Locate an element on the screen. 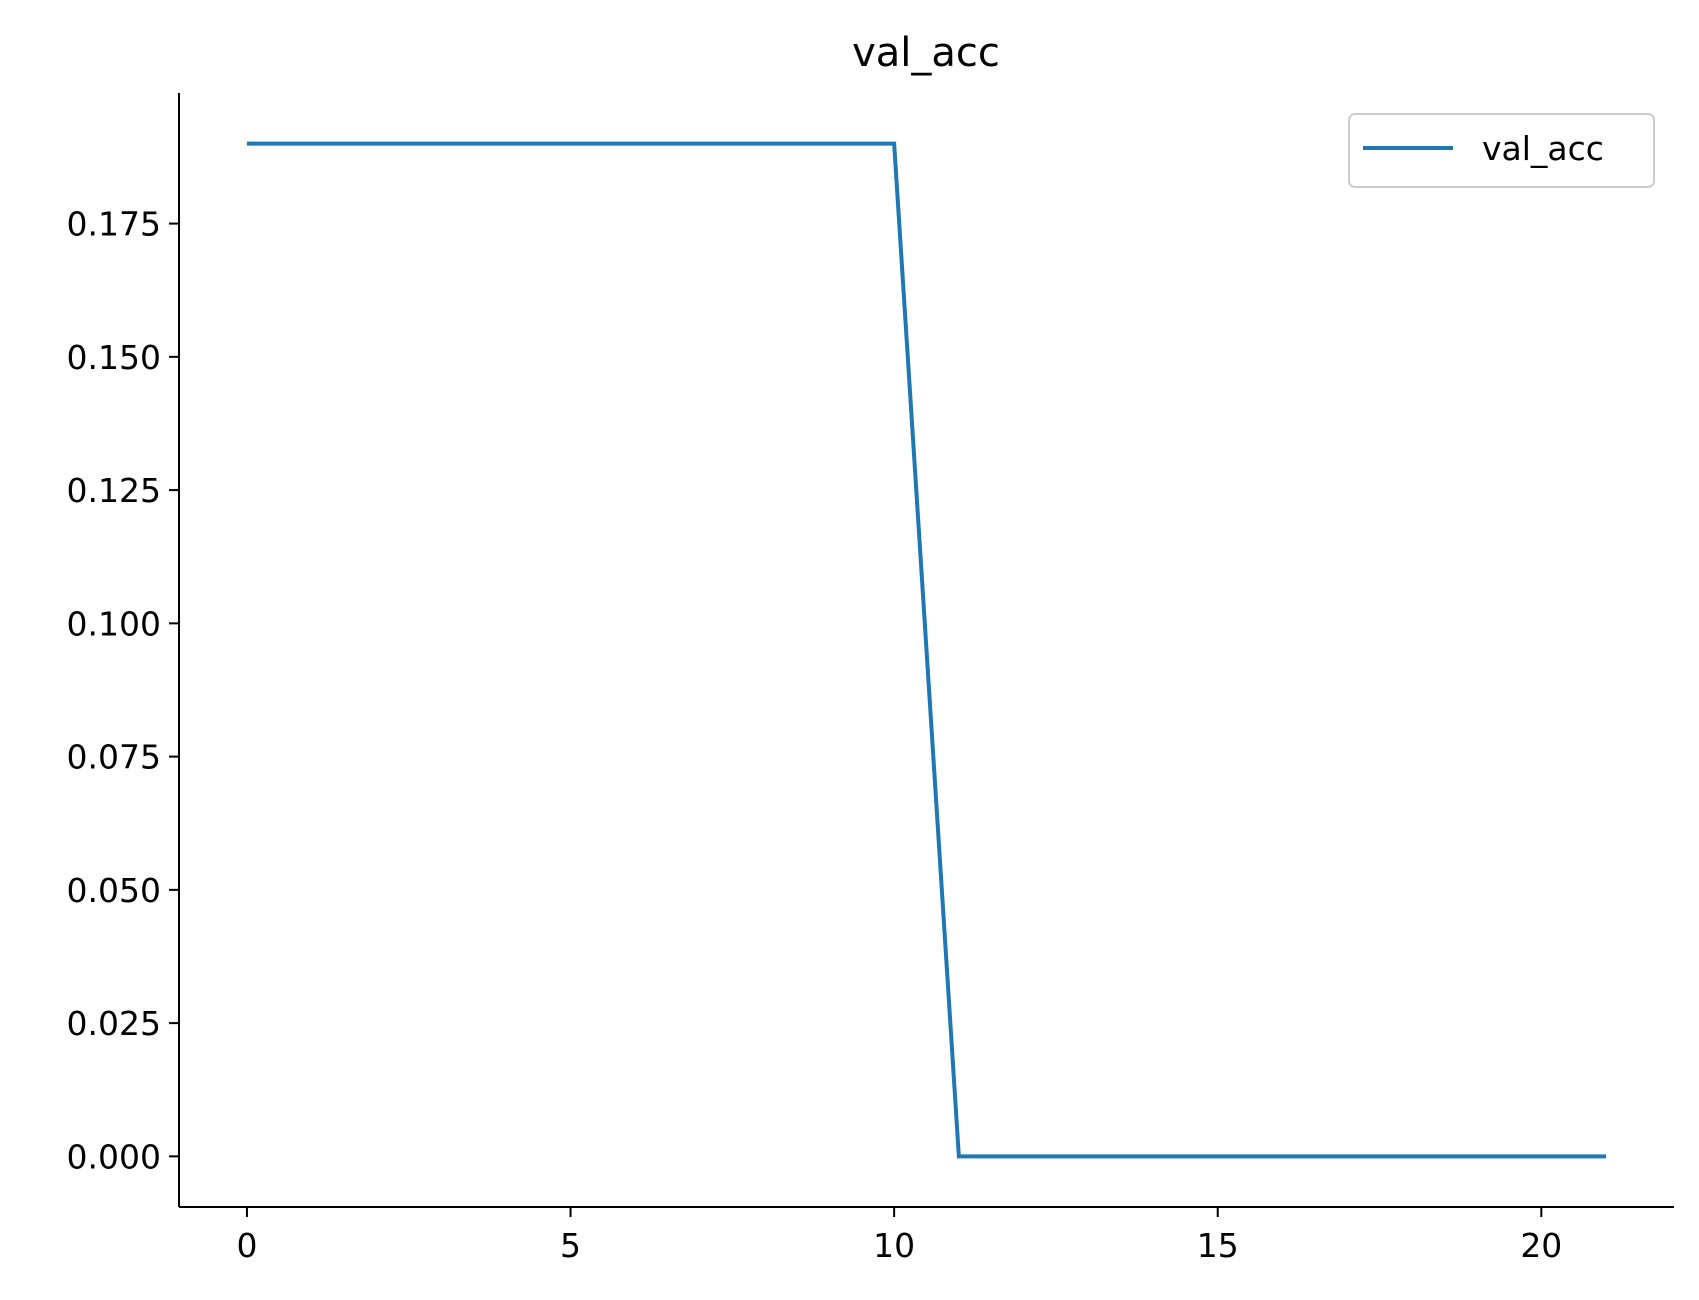 Image resolution: width=1699 pixels, height=1300 pixels. y-tick-label: 0.125 is located at coordinates (114, 490).